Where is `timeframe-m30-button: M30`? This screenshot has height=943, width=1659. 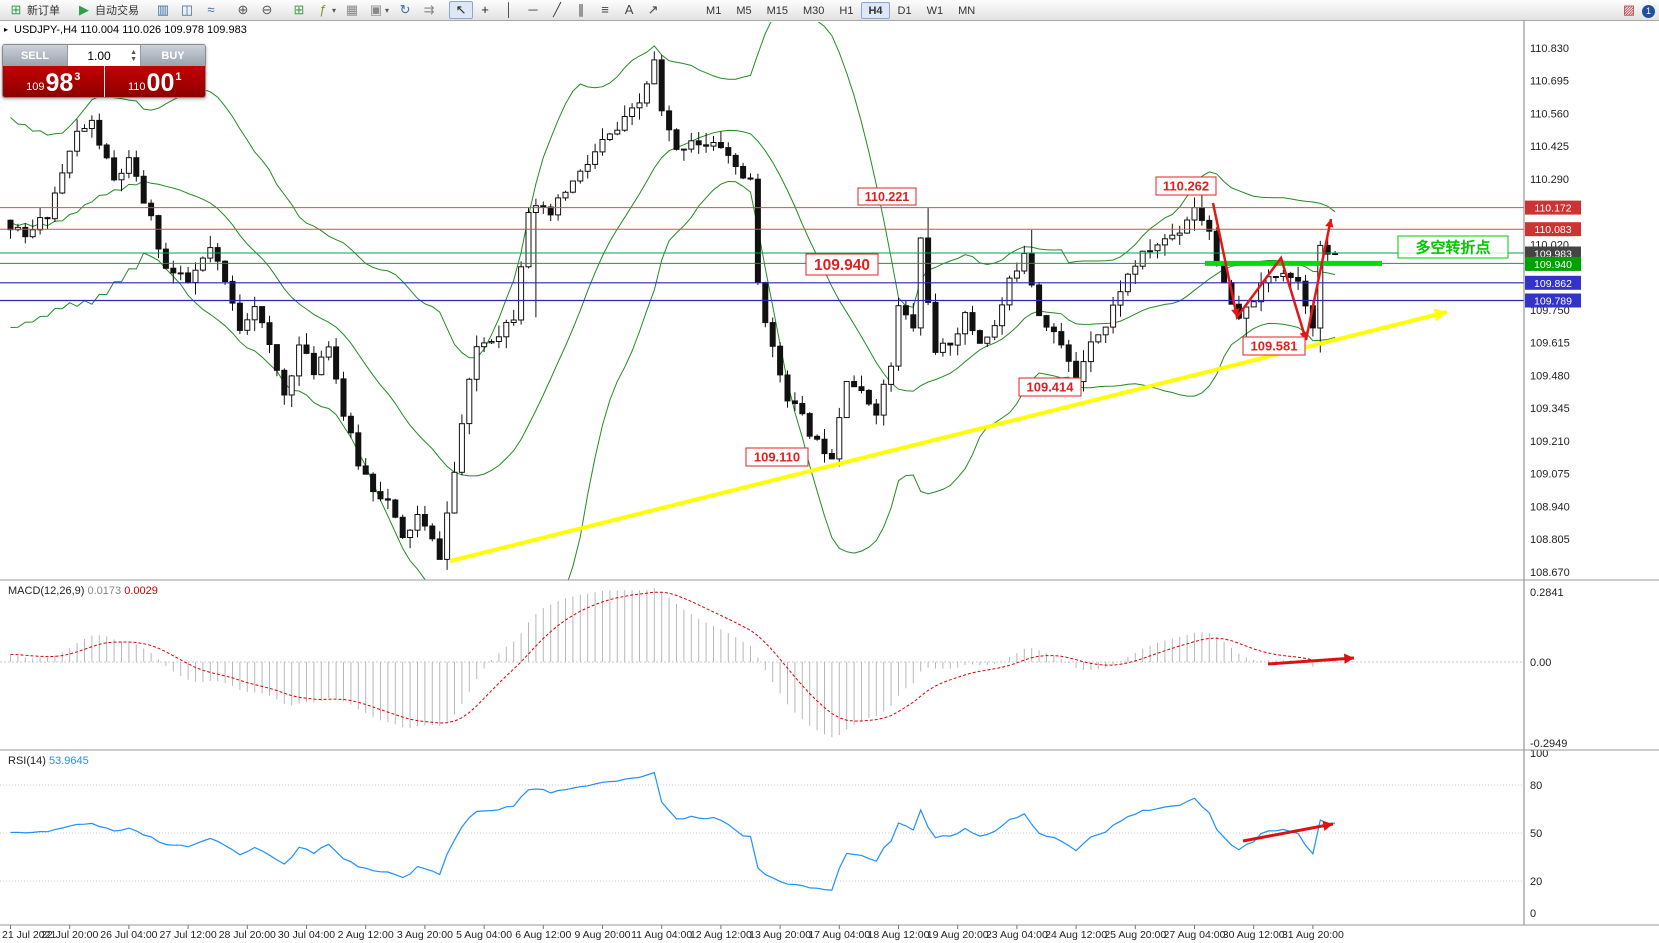
timeframe-m30-button: M30 is located at coordinates (814, 10).